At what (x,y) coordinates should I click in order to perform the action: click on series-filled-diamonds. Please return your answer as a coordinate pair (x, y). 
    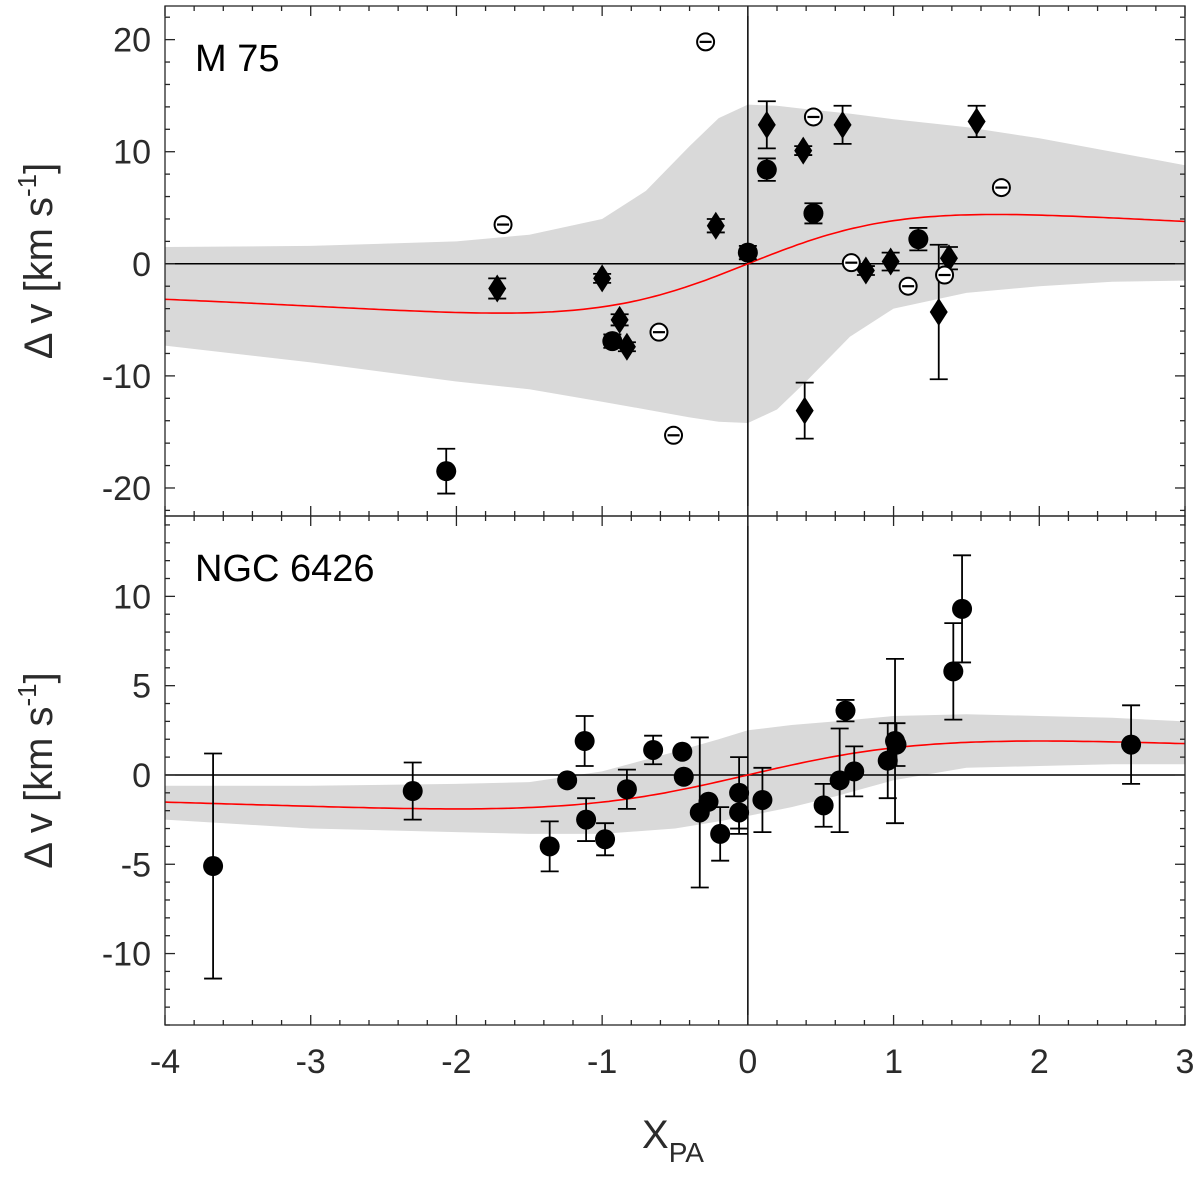
    Looking at the image, I should click on (737, 270).